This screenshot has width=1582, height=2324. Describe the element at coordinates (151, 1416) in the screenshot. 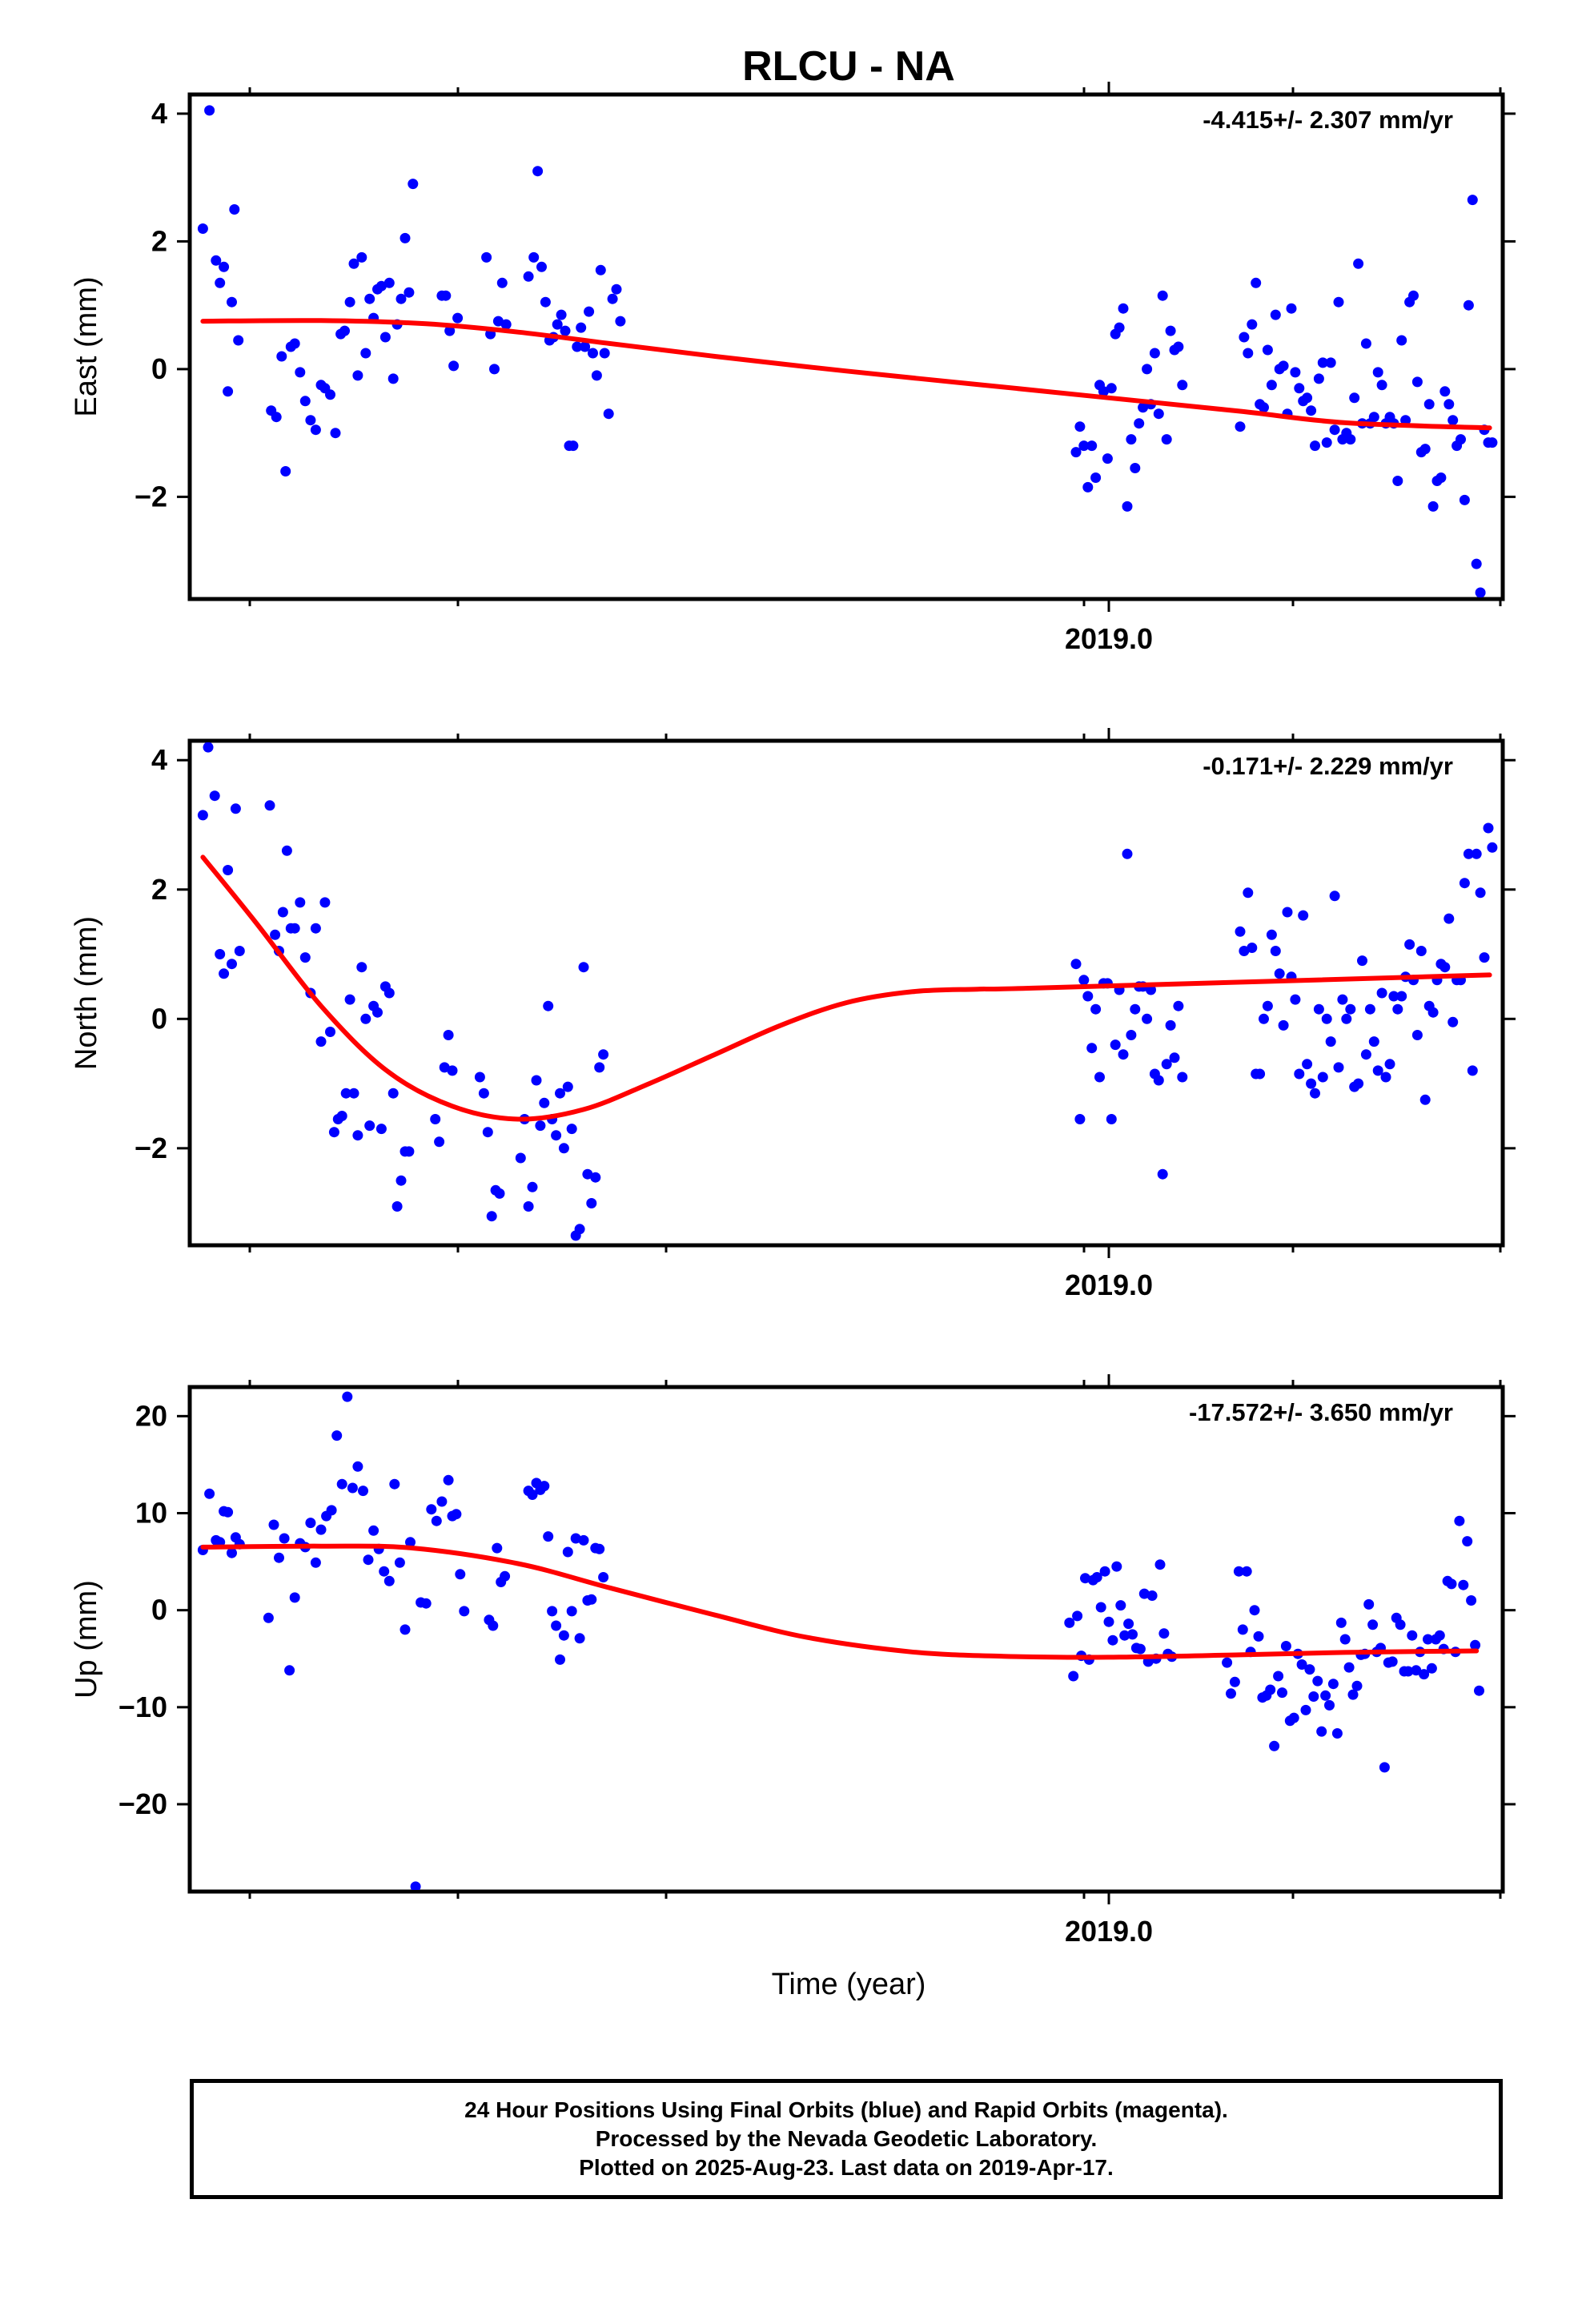

I see `y-tick-label: 20` at that location.